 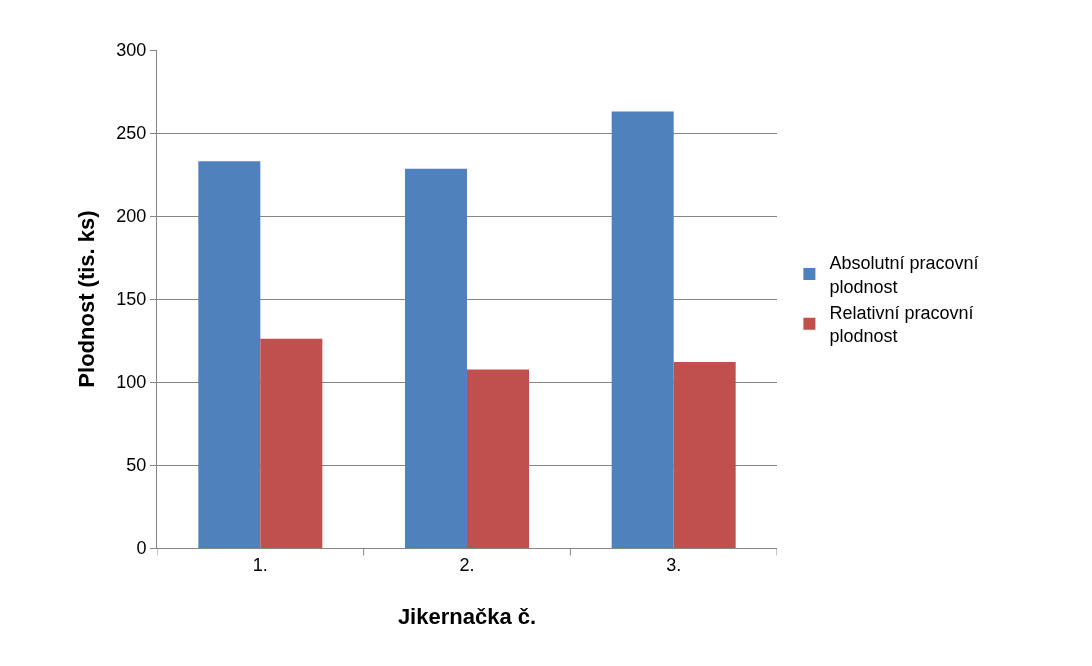 What do you see at coordinates (87, 299) in the screenshot?
I see `y-axis-title: Plodnost (tis. ks)` at bounding box center [87, 299].